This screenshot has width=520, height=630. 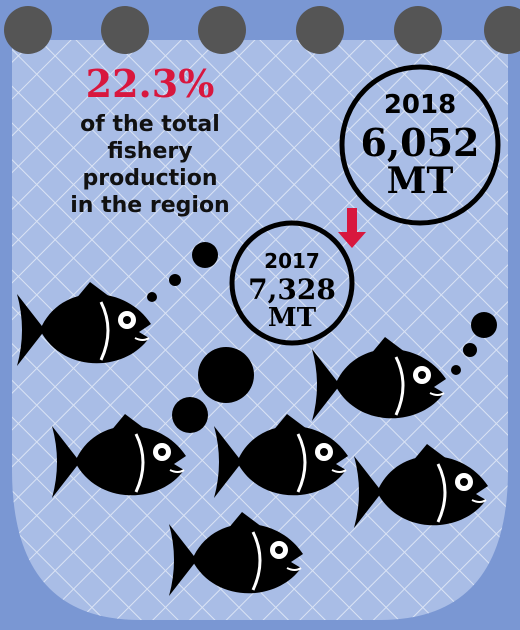 I want to click on down-arrow, so click(x=352, y=228).